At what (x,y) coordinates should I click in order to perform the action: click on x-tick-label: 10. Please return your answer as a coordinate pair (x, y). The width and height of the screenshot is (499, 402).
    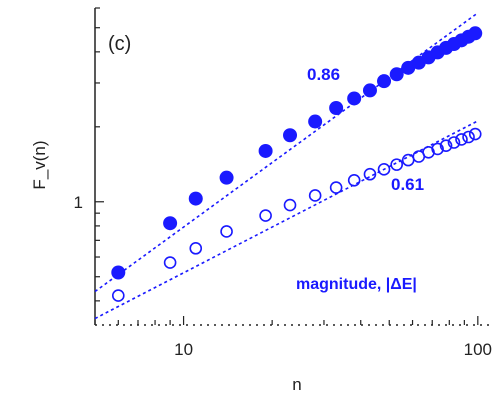
    Looking at the image, I should click on (183, 349).